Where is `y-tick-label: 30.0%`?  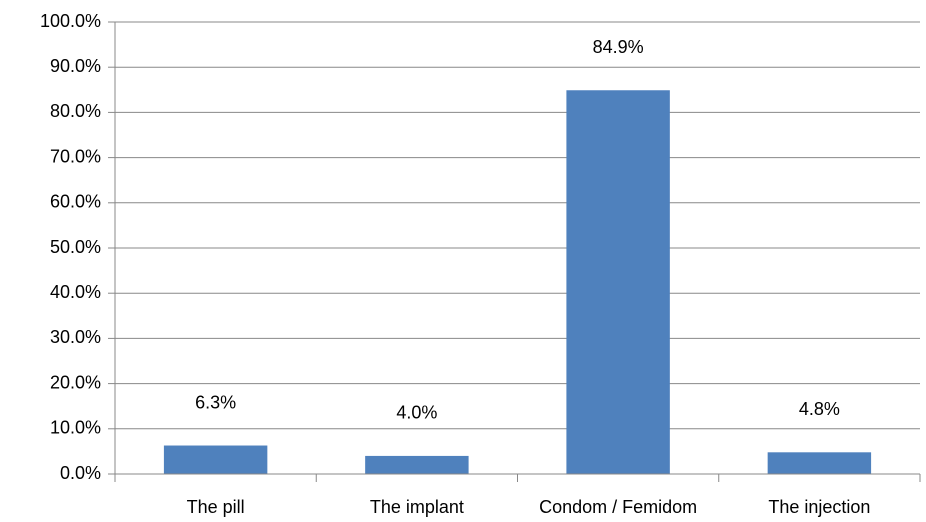
y-tick-label: 30.0% is located at coordinates (75, 337).